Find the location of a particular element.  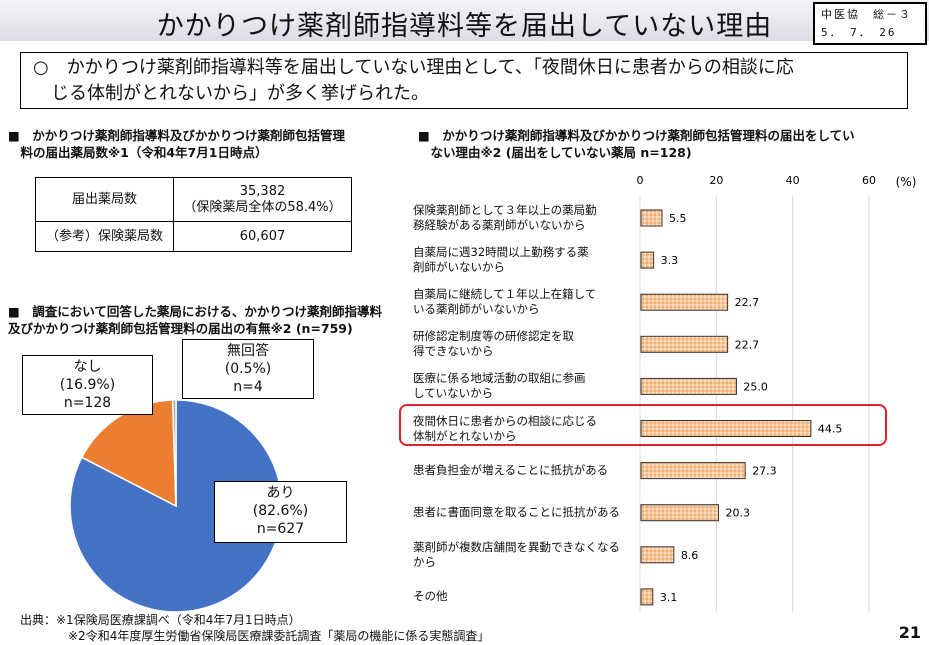

category-line: 務経験がある薬剤師がいないから is located at coordinates (499, 225).